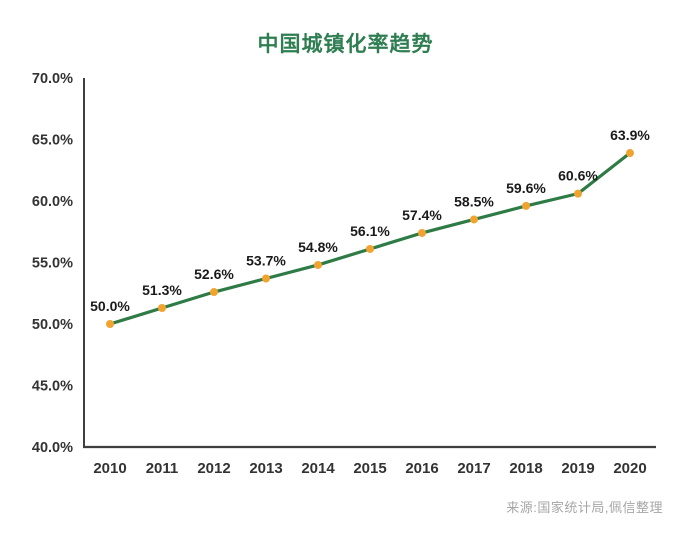 The width and height of the screenshot is (691, 538). What do you see at coordinates (266, 260) in the screenshot?
I see `data-point-label: 53.7%` at bounding box center [266, 260].